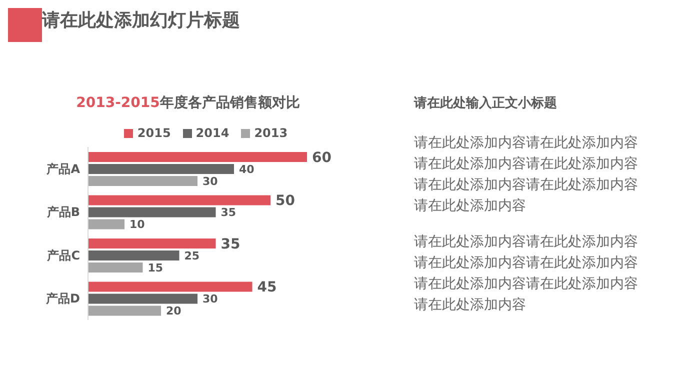 The image size is (688, 387). I want to click on data-label: 45, so click(267, 288).